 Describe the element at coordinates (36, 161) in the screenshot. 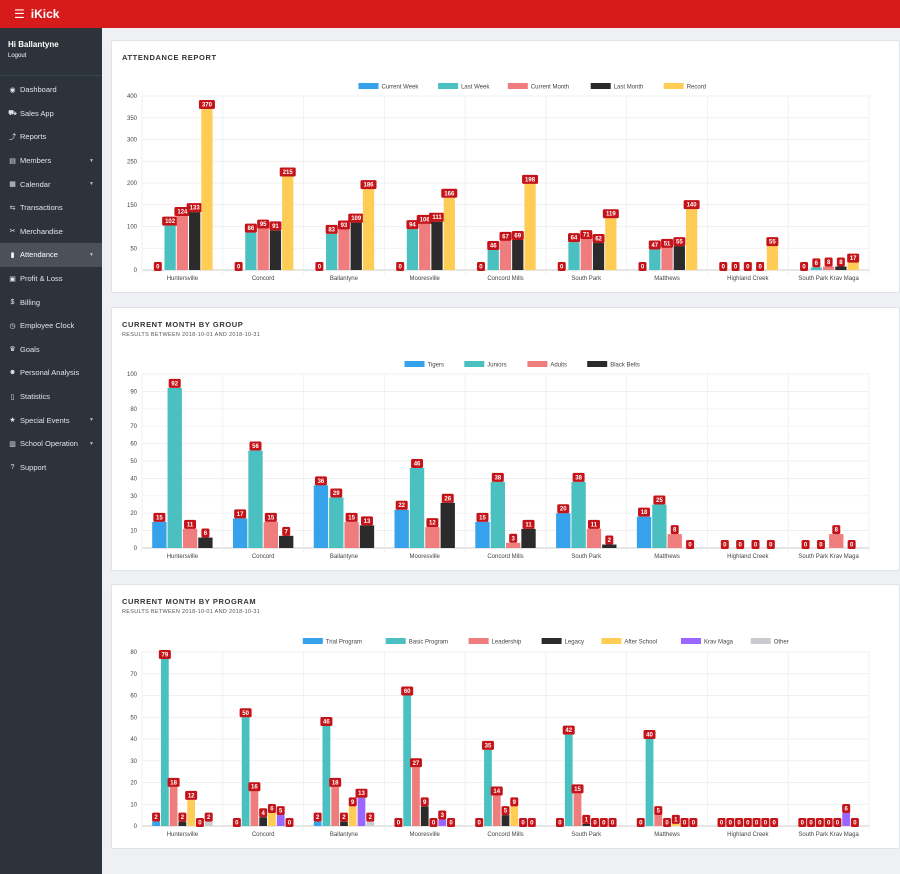

I see `sidebar-item-label: Members` at that location.